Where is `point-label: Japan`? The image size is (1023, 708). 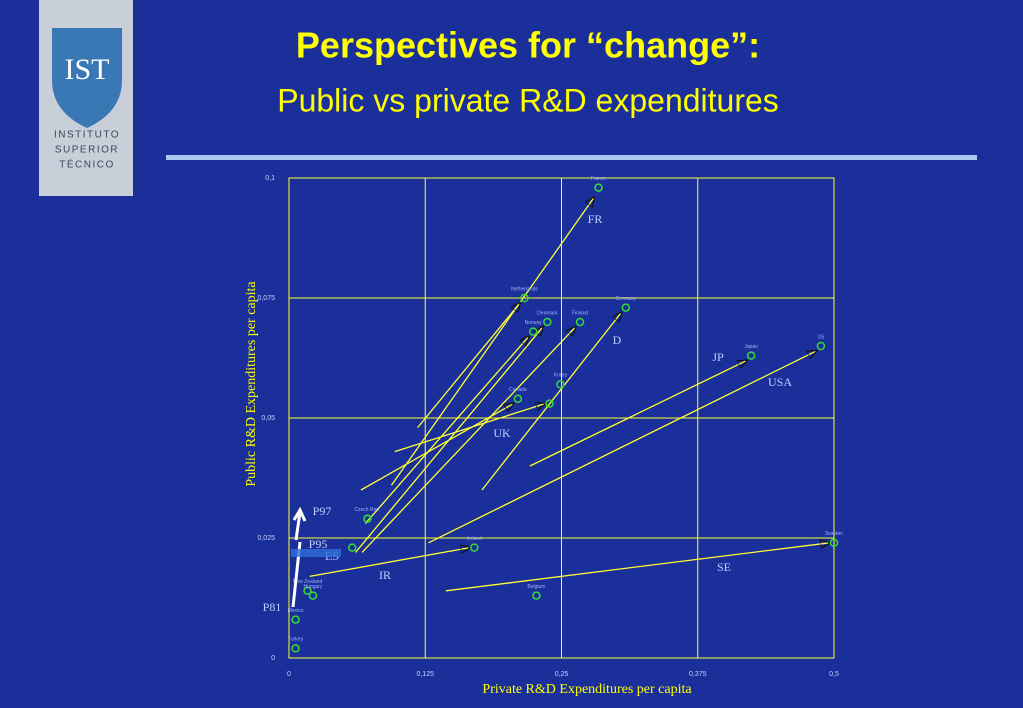
point-label: Japan is located at coordinates (751, 347).